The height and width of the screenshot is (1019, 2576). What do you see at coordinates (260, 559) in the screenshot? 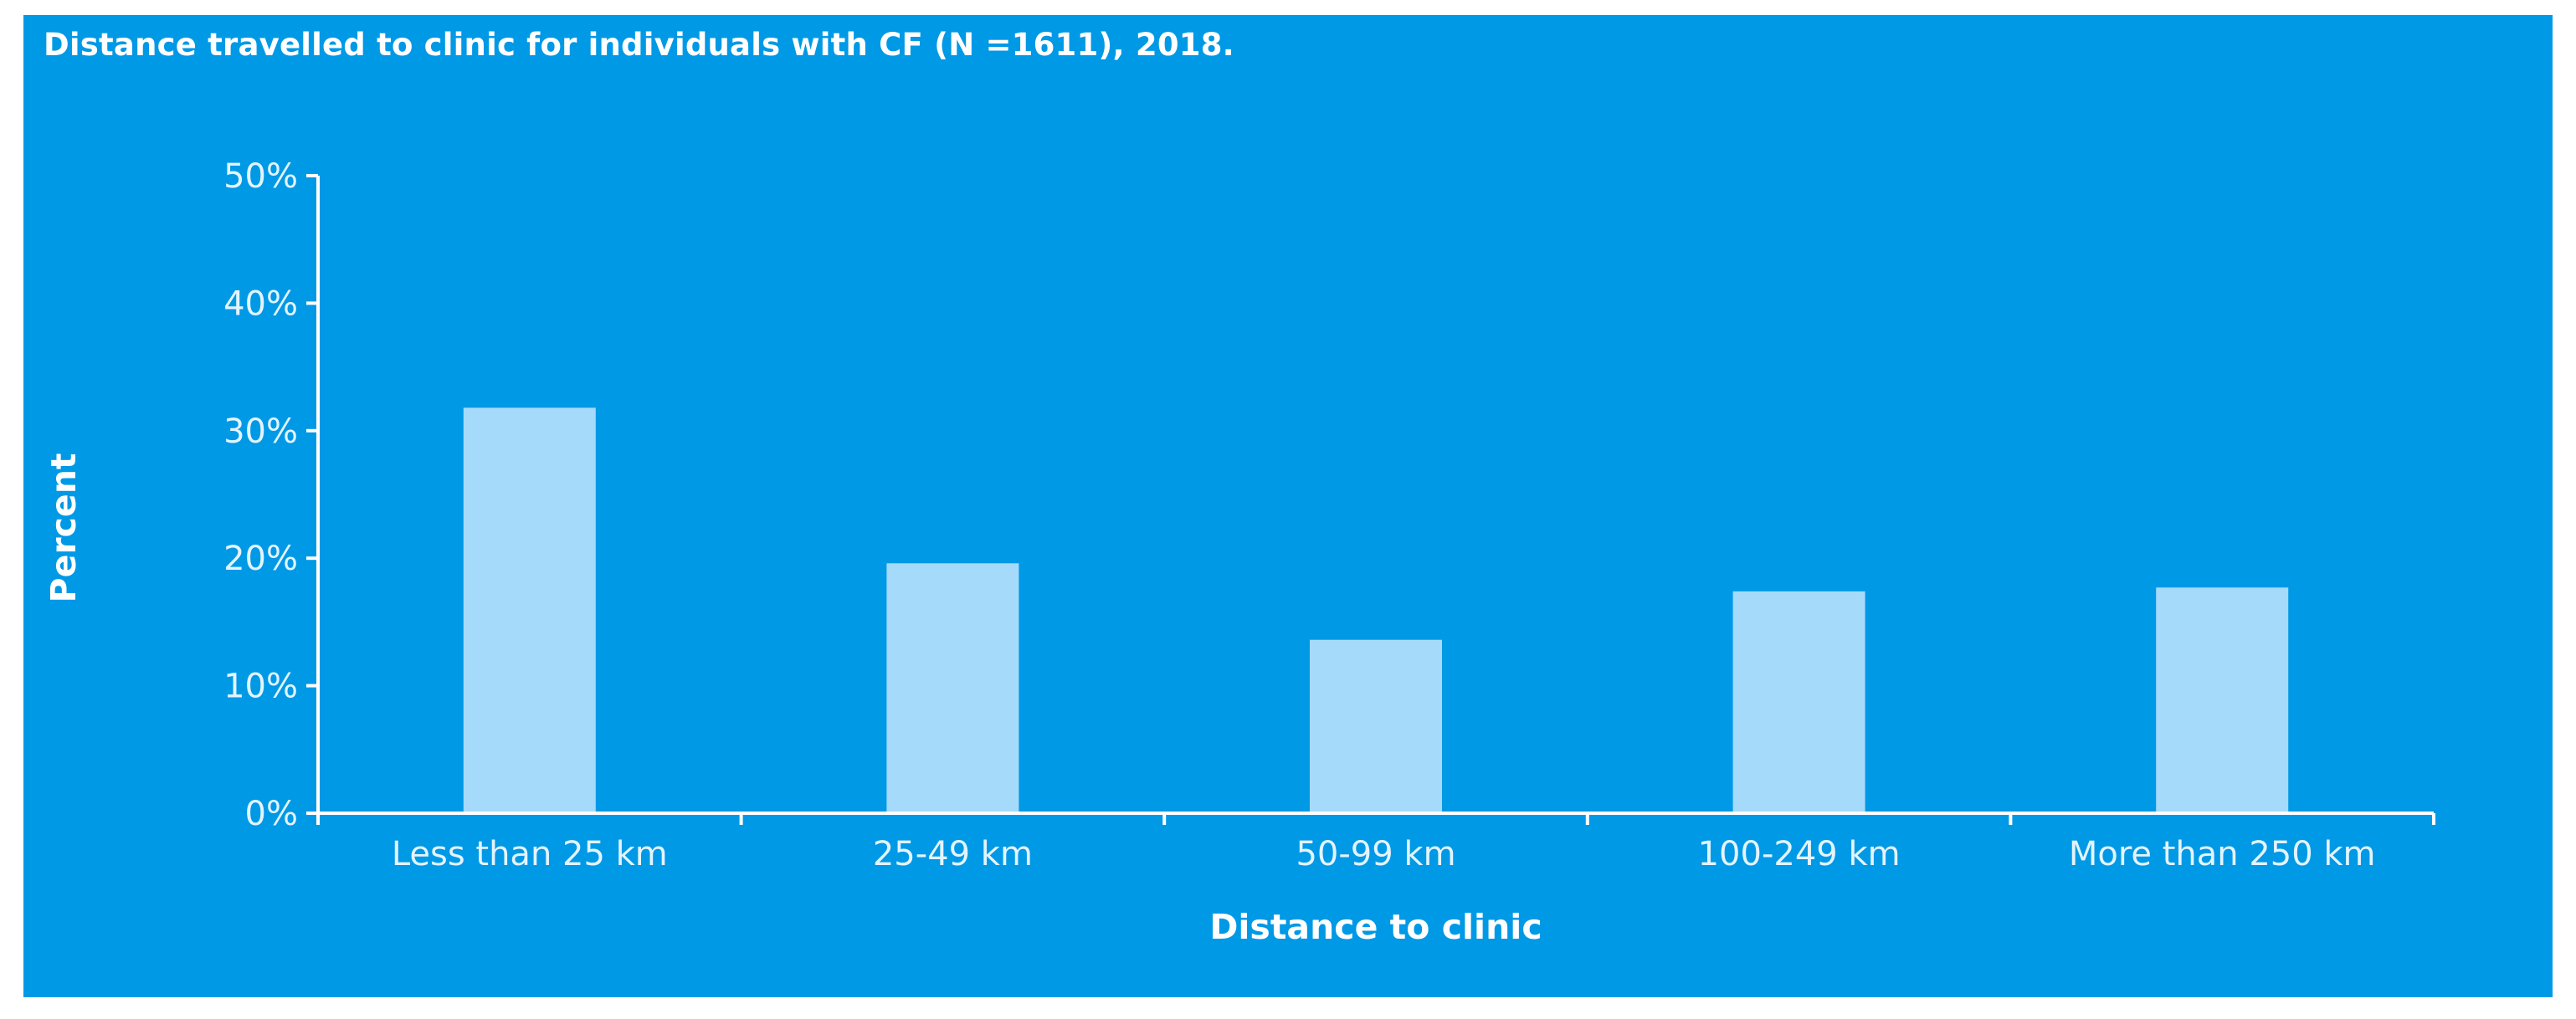
I see `y-tick-label: 20%` at bounding box center [260, 559].